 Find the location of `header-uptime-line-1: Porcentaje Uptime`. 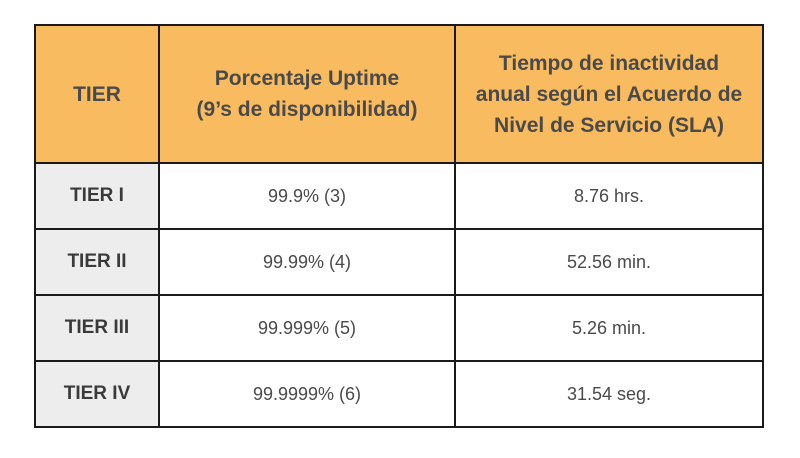

header-uptime-line-1: Porcentaje Uptime is located at coordinates (307, 78).